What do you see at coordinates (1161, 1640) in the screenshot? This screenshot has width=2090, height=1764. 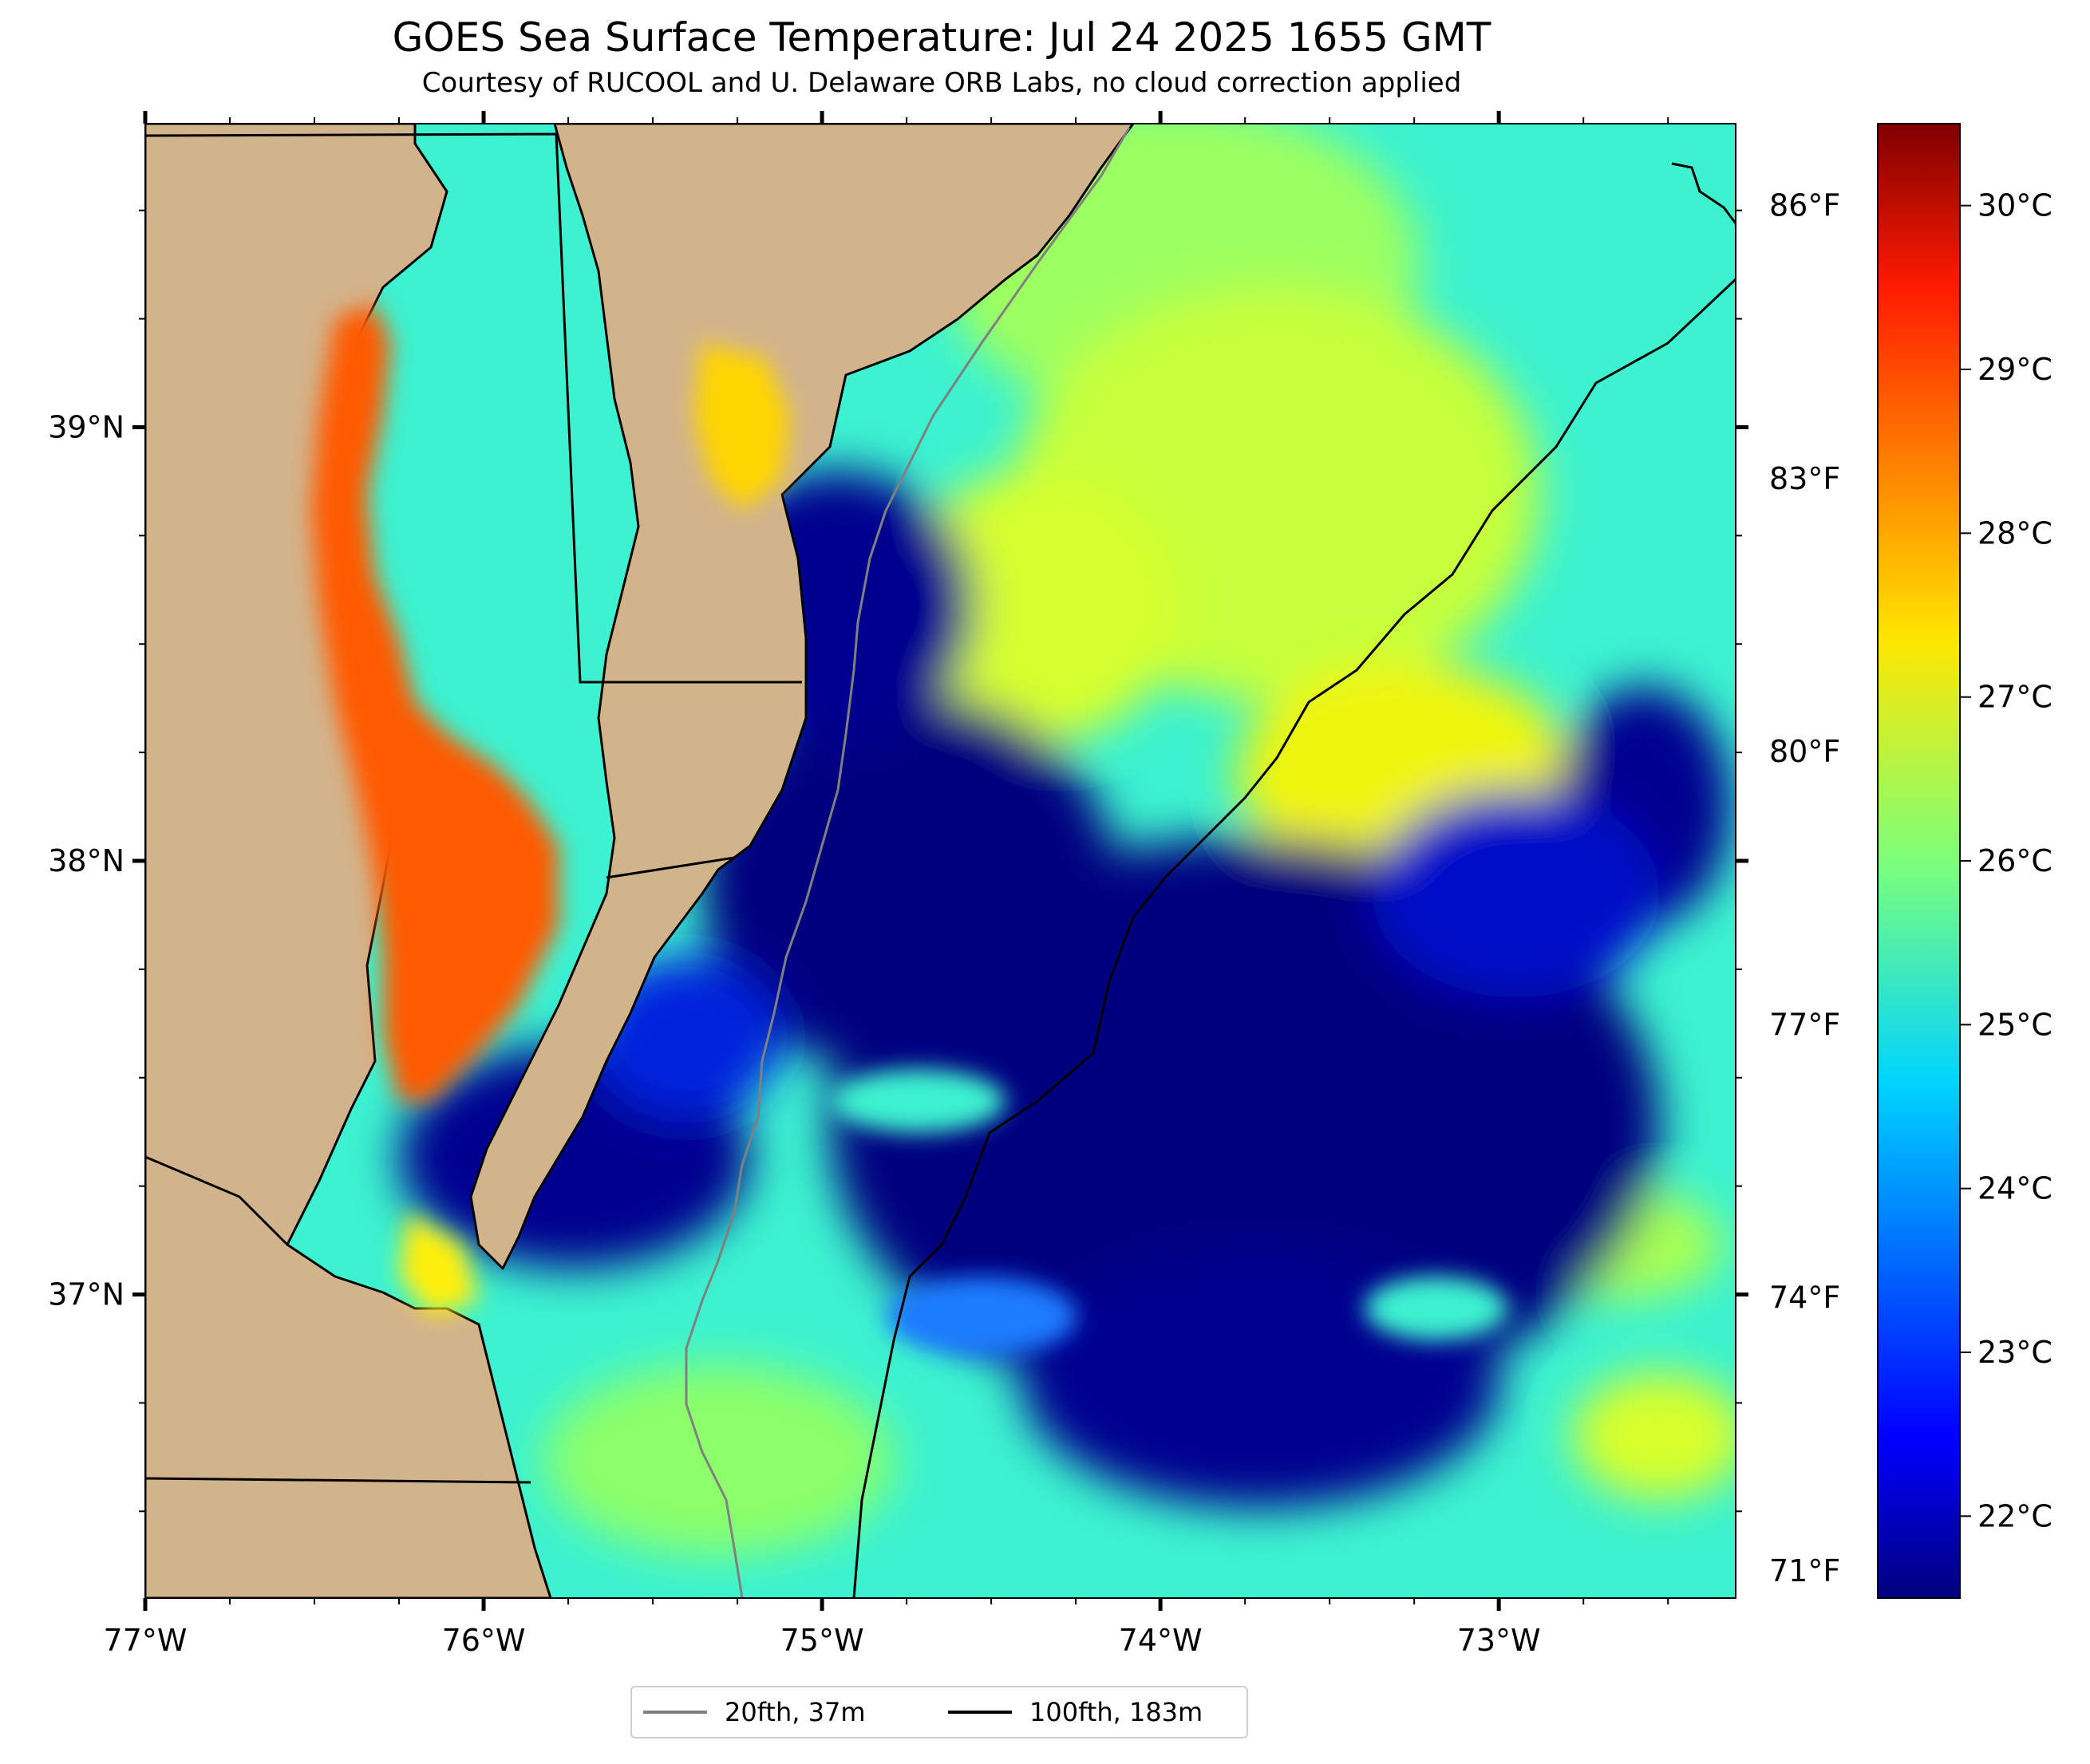 I see `lon-label: 74°W` at bounding box center [1161, 1640].